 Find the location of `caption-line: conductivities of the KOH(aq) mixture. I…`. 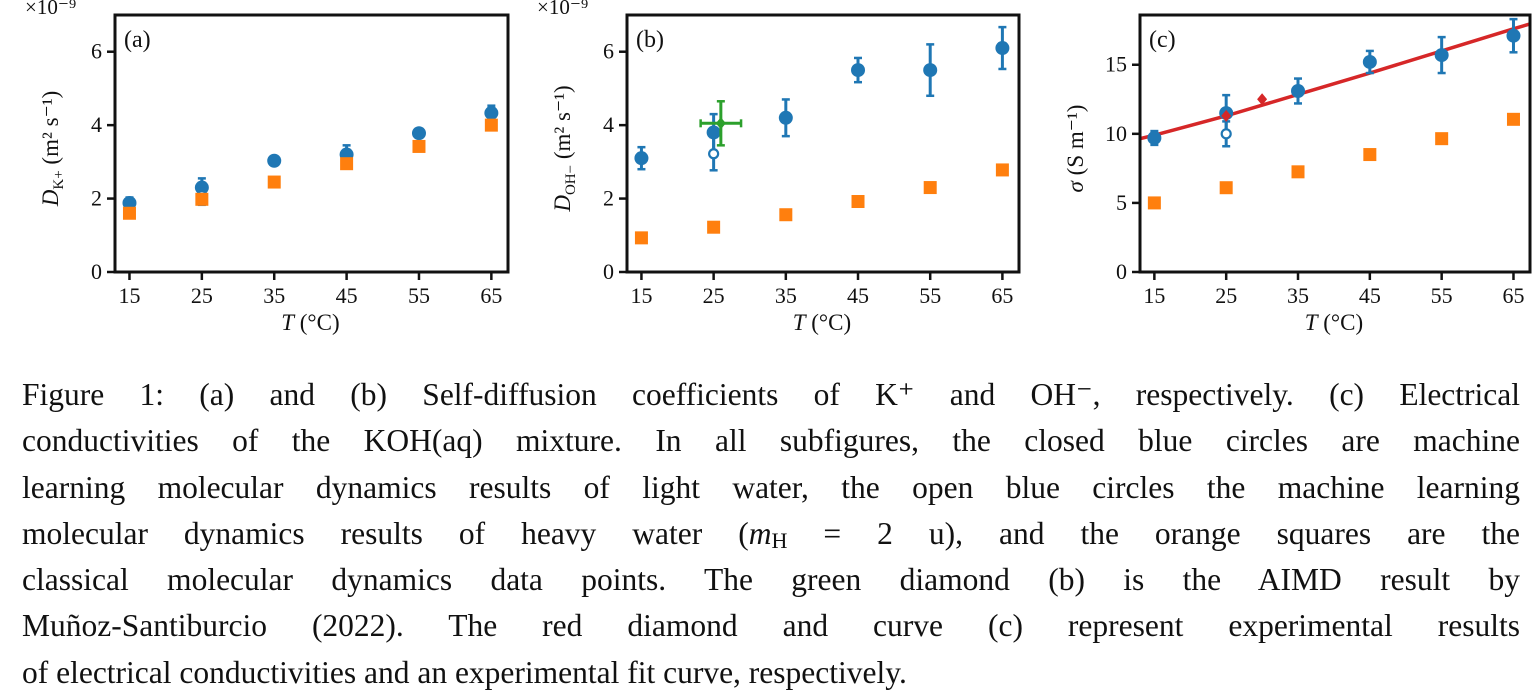

caption-line: conductivities of the KOH(aq) mixture. I… is located at coordinates (771, 441).